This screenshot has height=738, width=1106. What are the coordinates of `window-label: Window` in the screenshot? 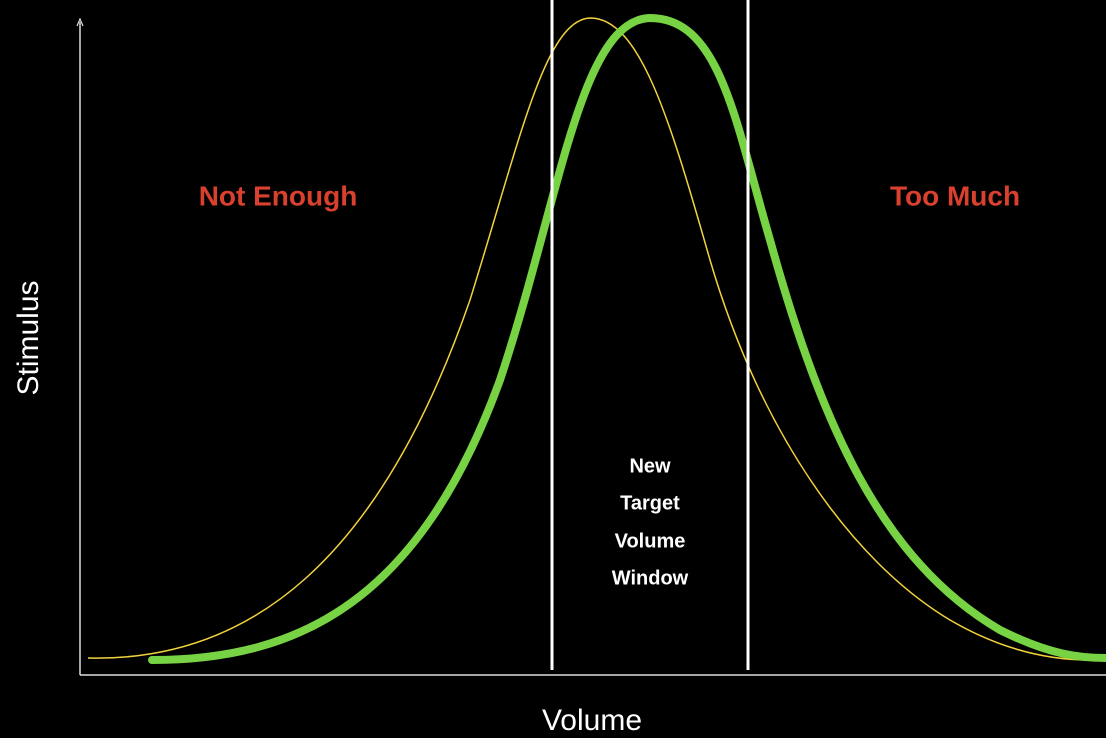 It's located at (650, 578).